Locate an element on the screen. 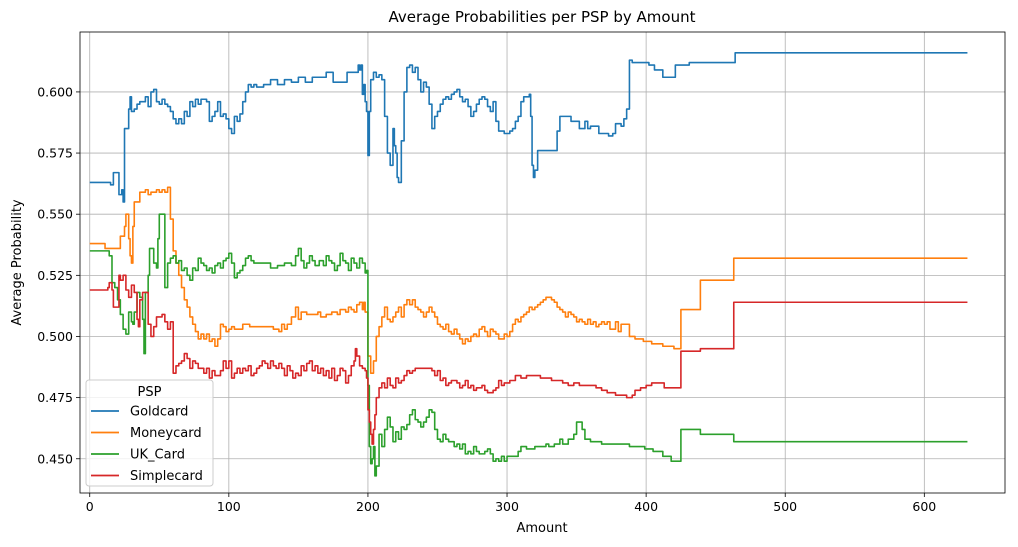 The image size is (1018, 547). legend: PSP Goldcard Moneycard UK_Card Simplecard is located at coordinates (149, 433).